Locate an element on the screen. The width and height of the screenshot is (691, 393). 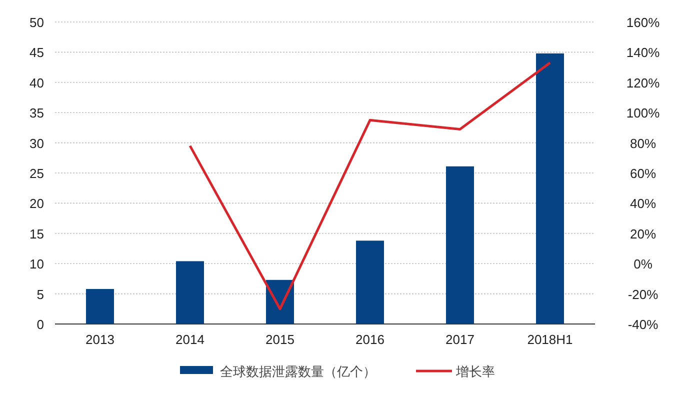
legend-label: 全球数据泄露数量（亿个） is located at coordinates (298, 371).